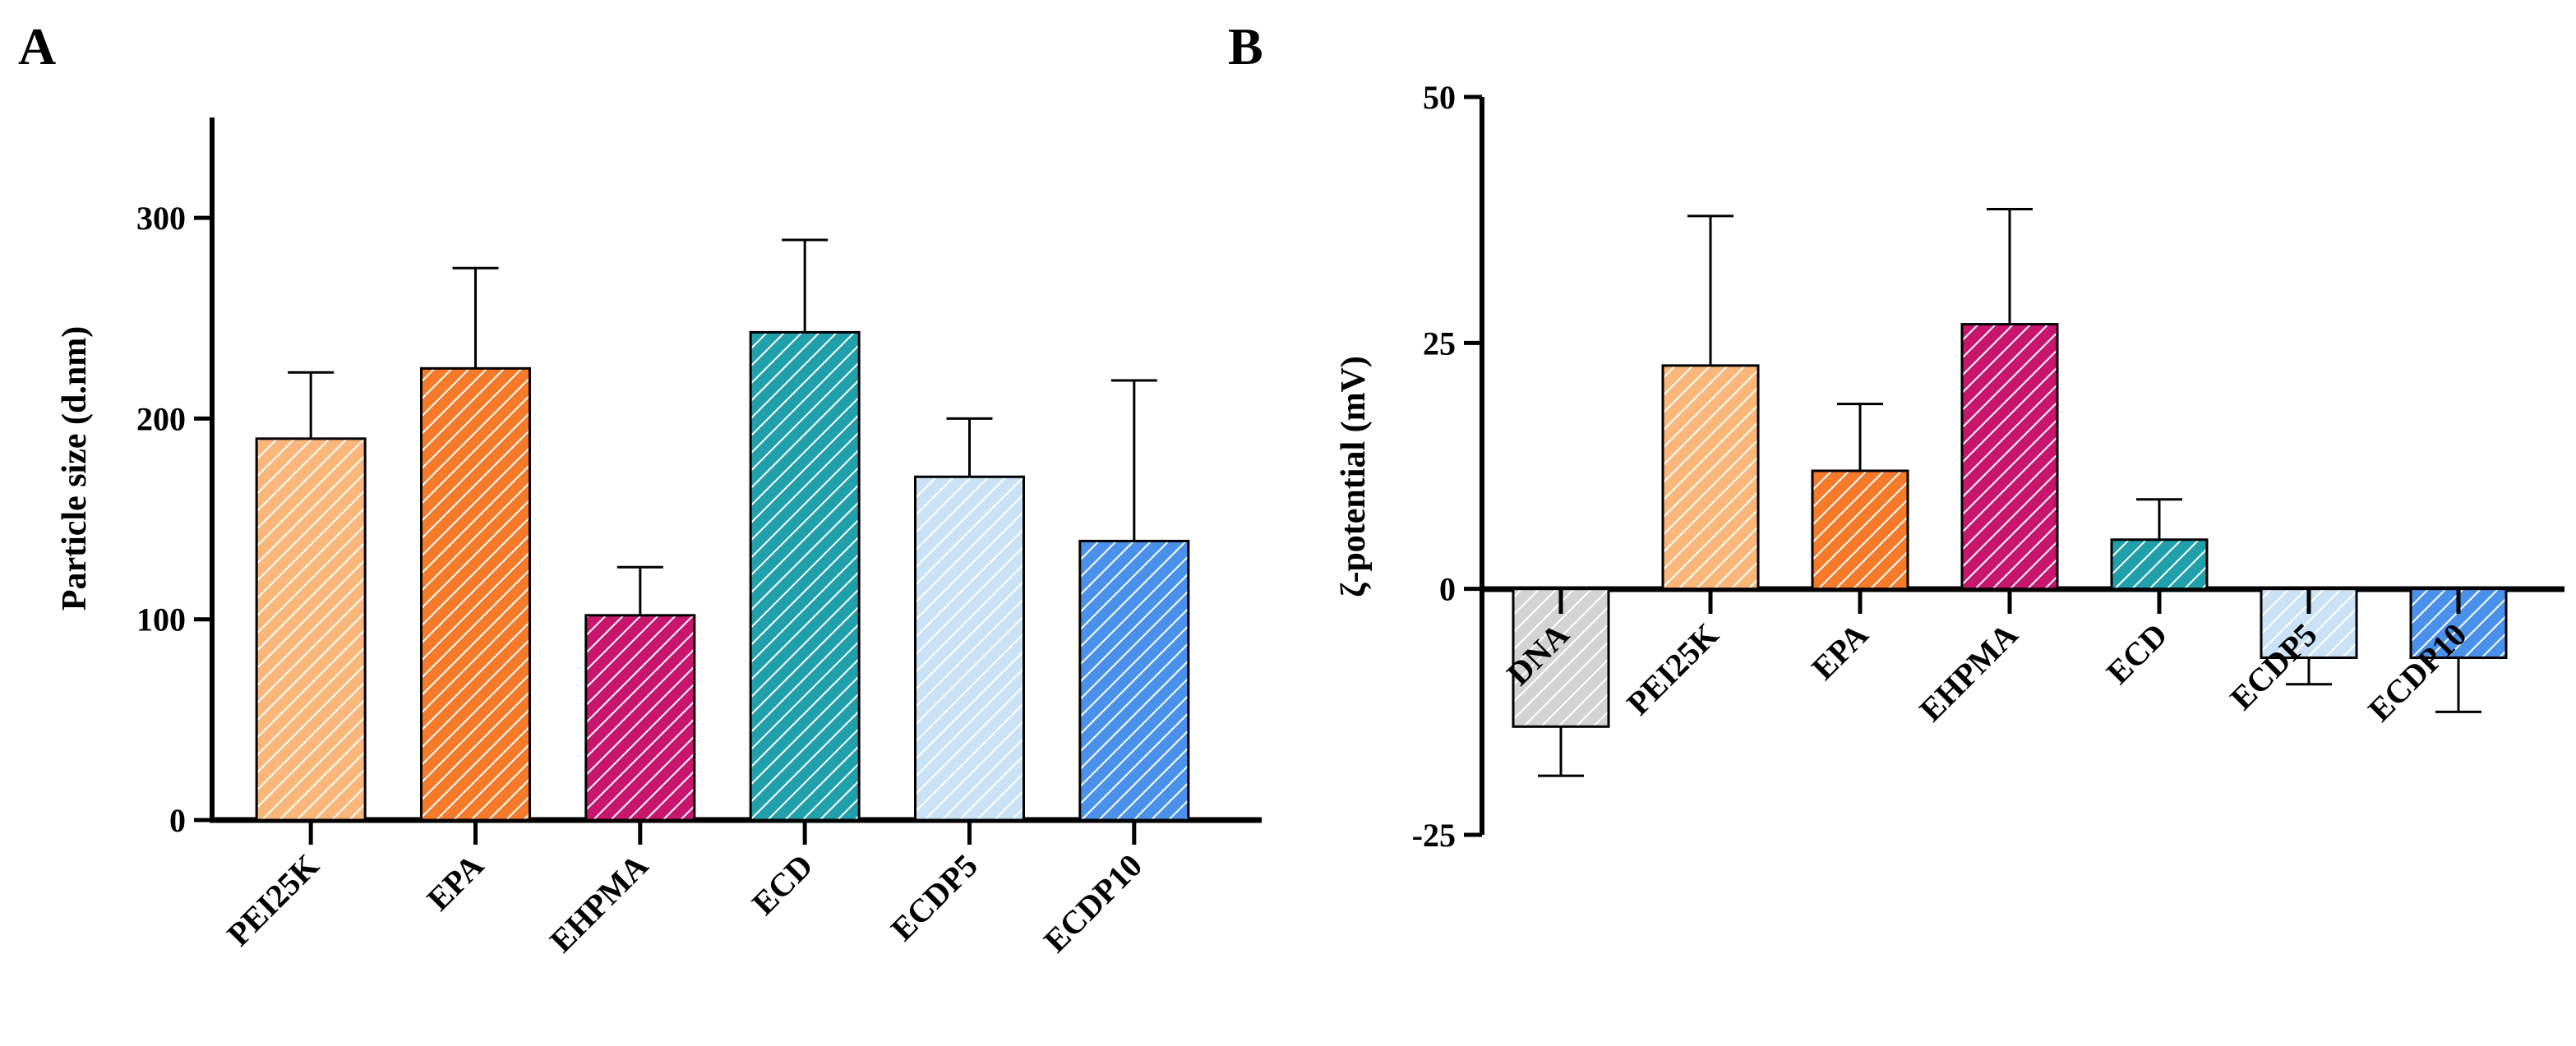  I want to click on panel-a-y-axis-title: Particle size (d.nm), so click(75, 468).